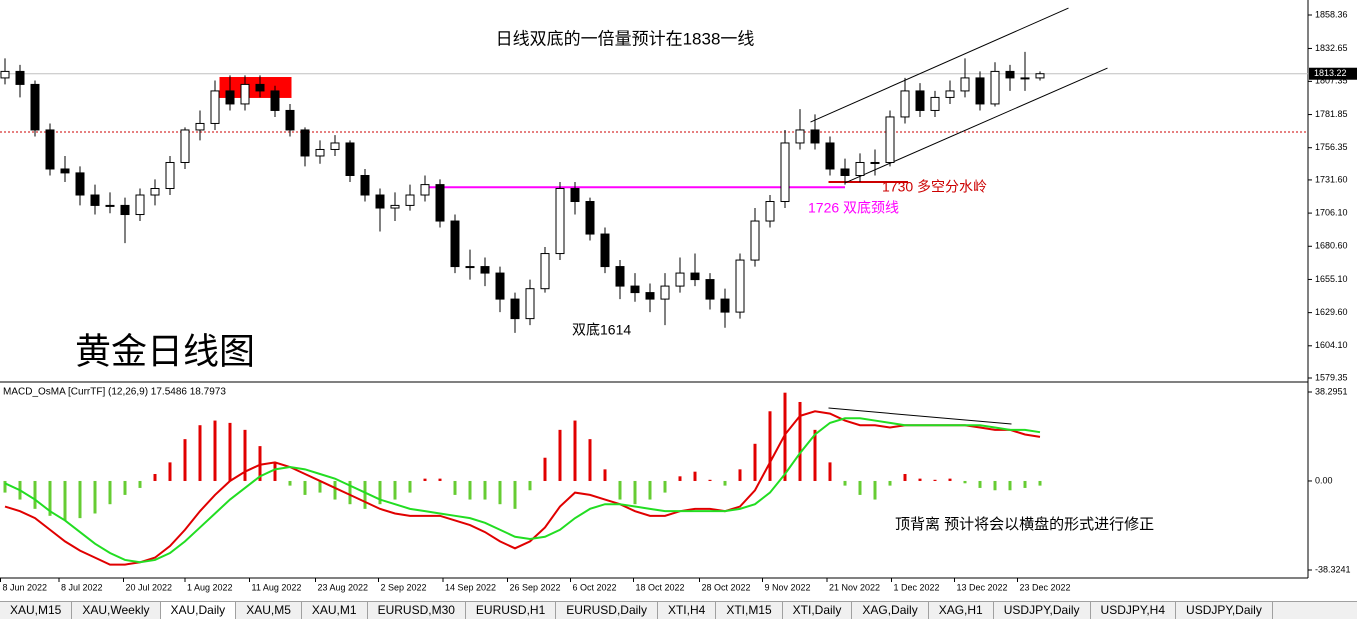 The image size is (1357, 619). I want to click on tab: XAU,M5, so click(269, 610).